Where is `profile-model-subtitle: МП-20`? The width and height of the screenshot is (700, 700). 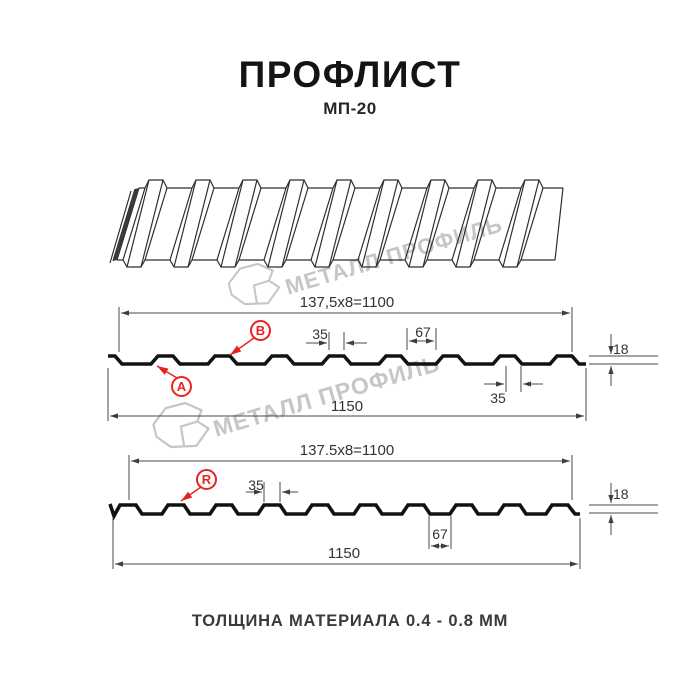 profile-model-subtitle: МП-20 is located at coordinates (350, 108).